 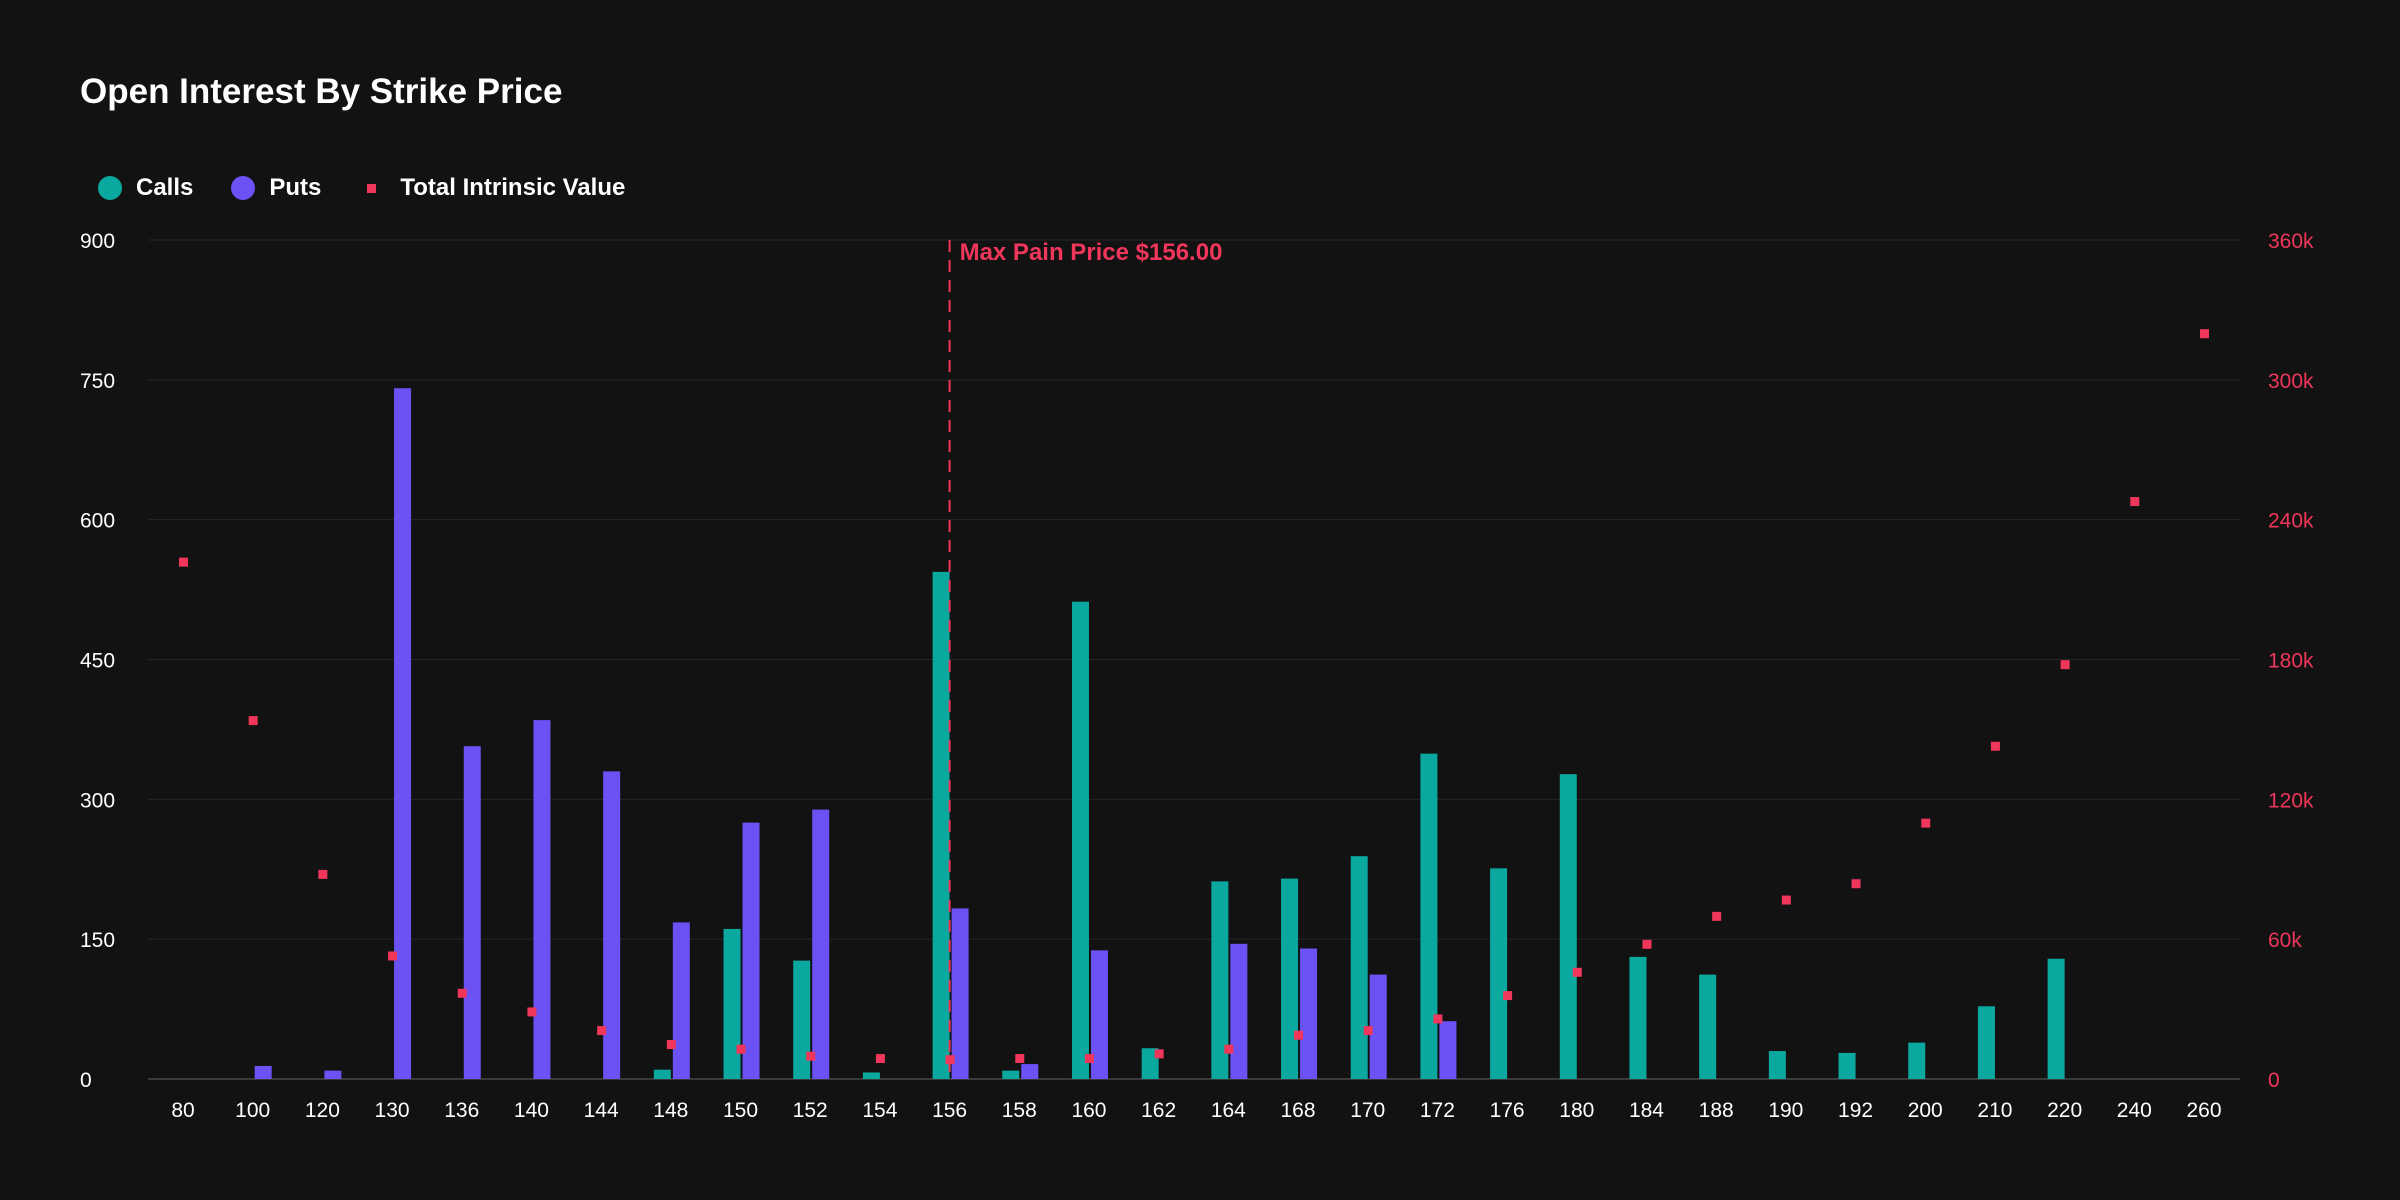 I want to click on legend-puts-label: Puts, so click(x=295, y=187).